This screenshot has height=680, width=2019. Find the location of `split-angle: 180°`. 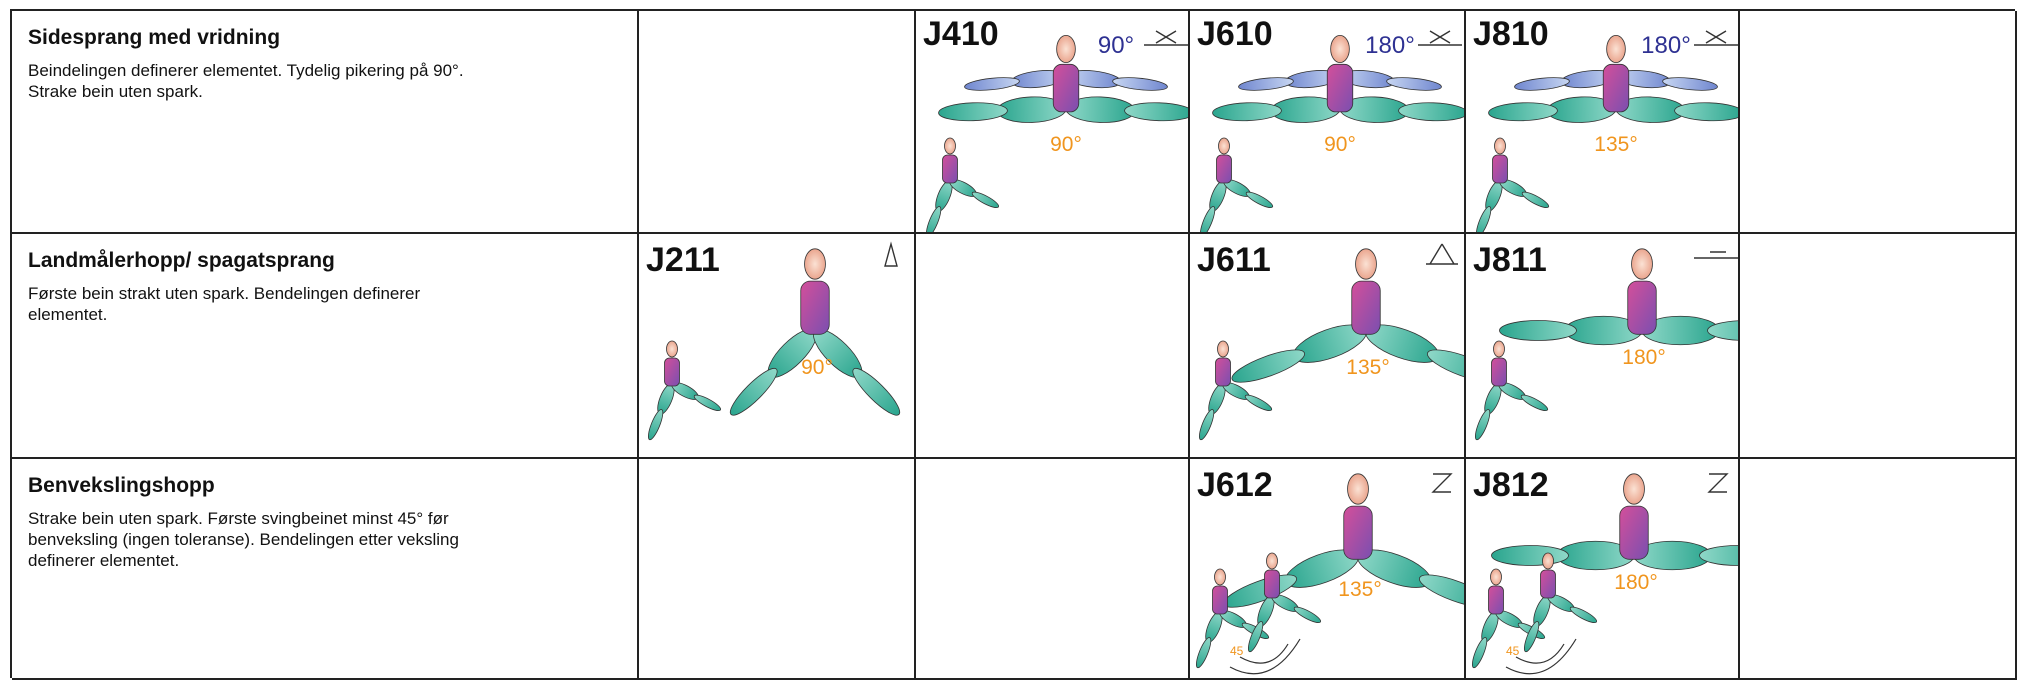

split-angle: 180° is located at coordinates (1635, 582).